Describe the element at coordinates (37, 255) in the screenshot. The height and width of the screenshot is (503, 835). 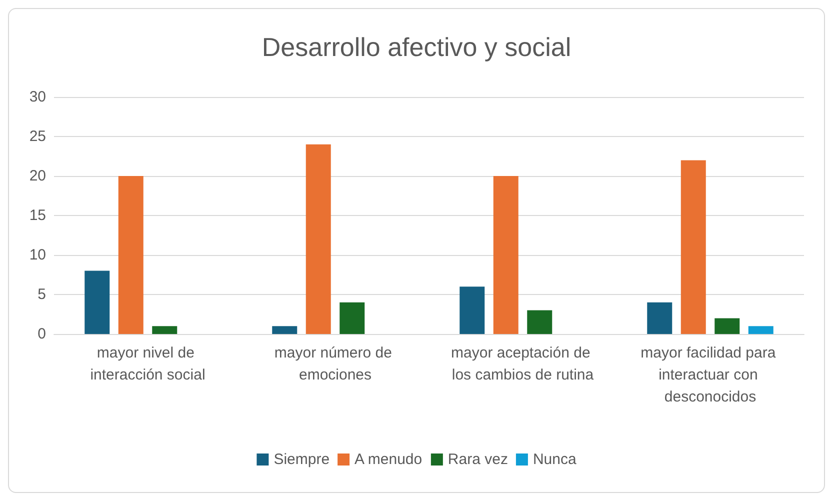
I see `y-tick-label: 10` at that location.